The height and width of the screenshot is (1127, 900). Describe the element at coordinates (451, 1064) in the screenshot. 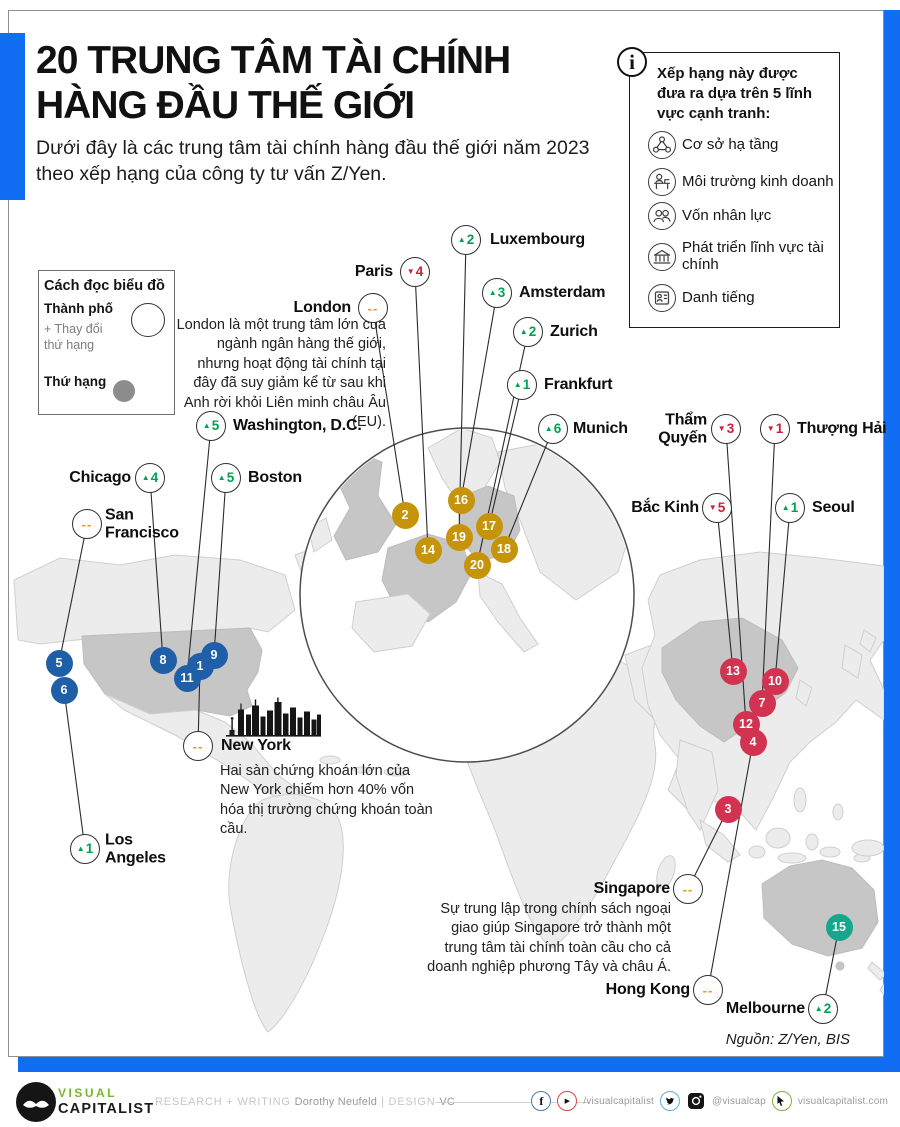

I see `bottom-accent-bar` at that location.